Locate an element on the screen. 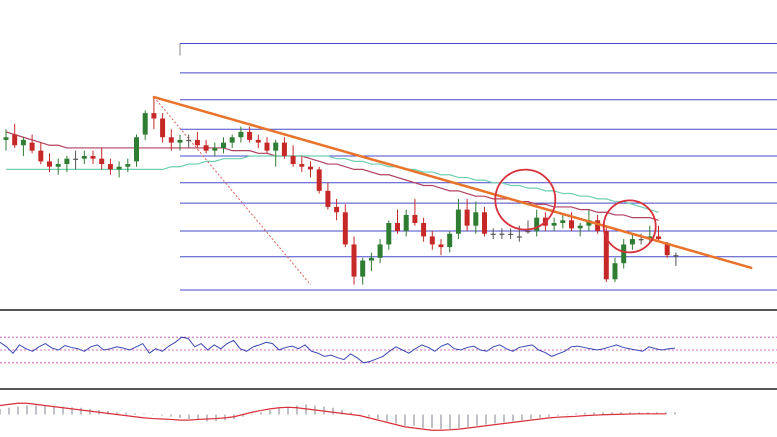 The image size is (777, 437). highlight-circles is located at coordinates (575, 211).